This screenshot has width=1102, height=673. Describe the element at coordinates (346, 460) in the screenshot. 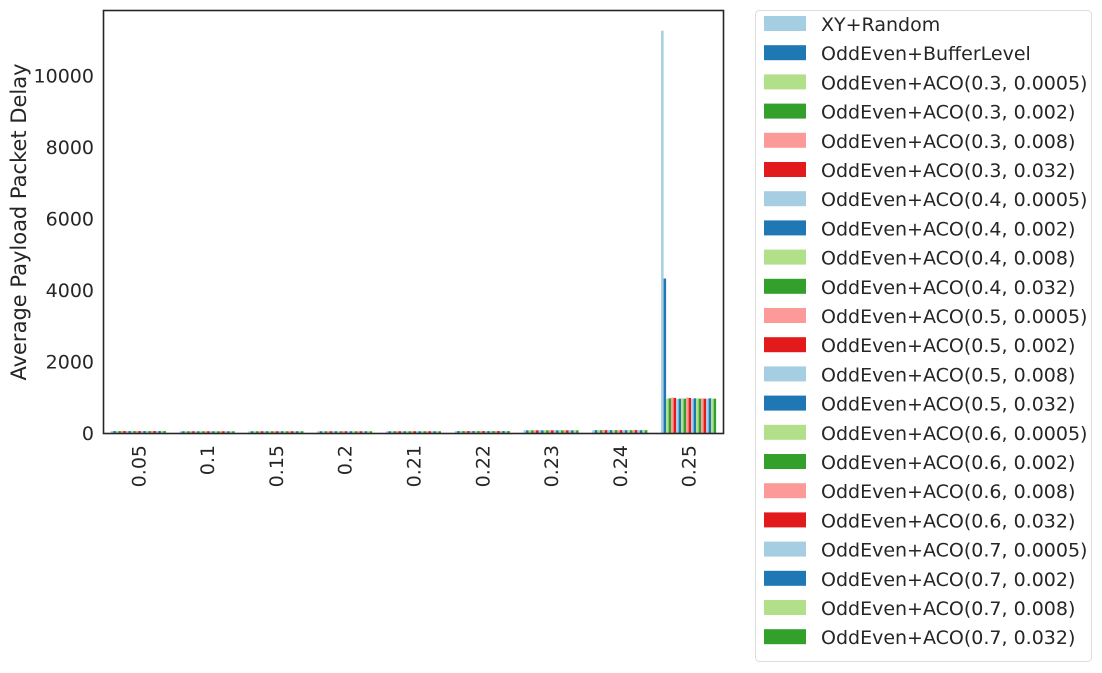

I see `x-tick-label: 0.2` at that location.